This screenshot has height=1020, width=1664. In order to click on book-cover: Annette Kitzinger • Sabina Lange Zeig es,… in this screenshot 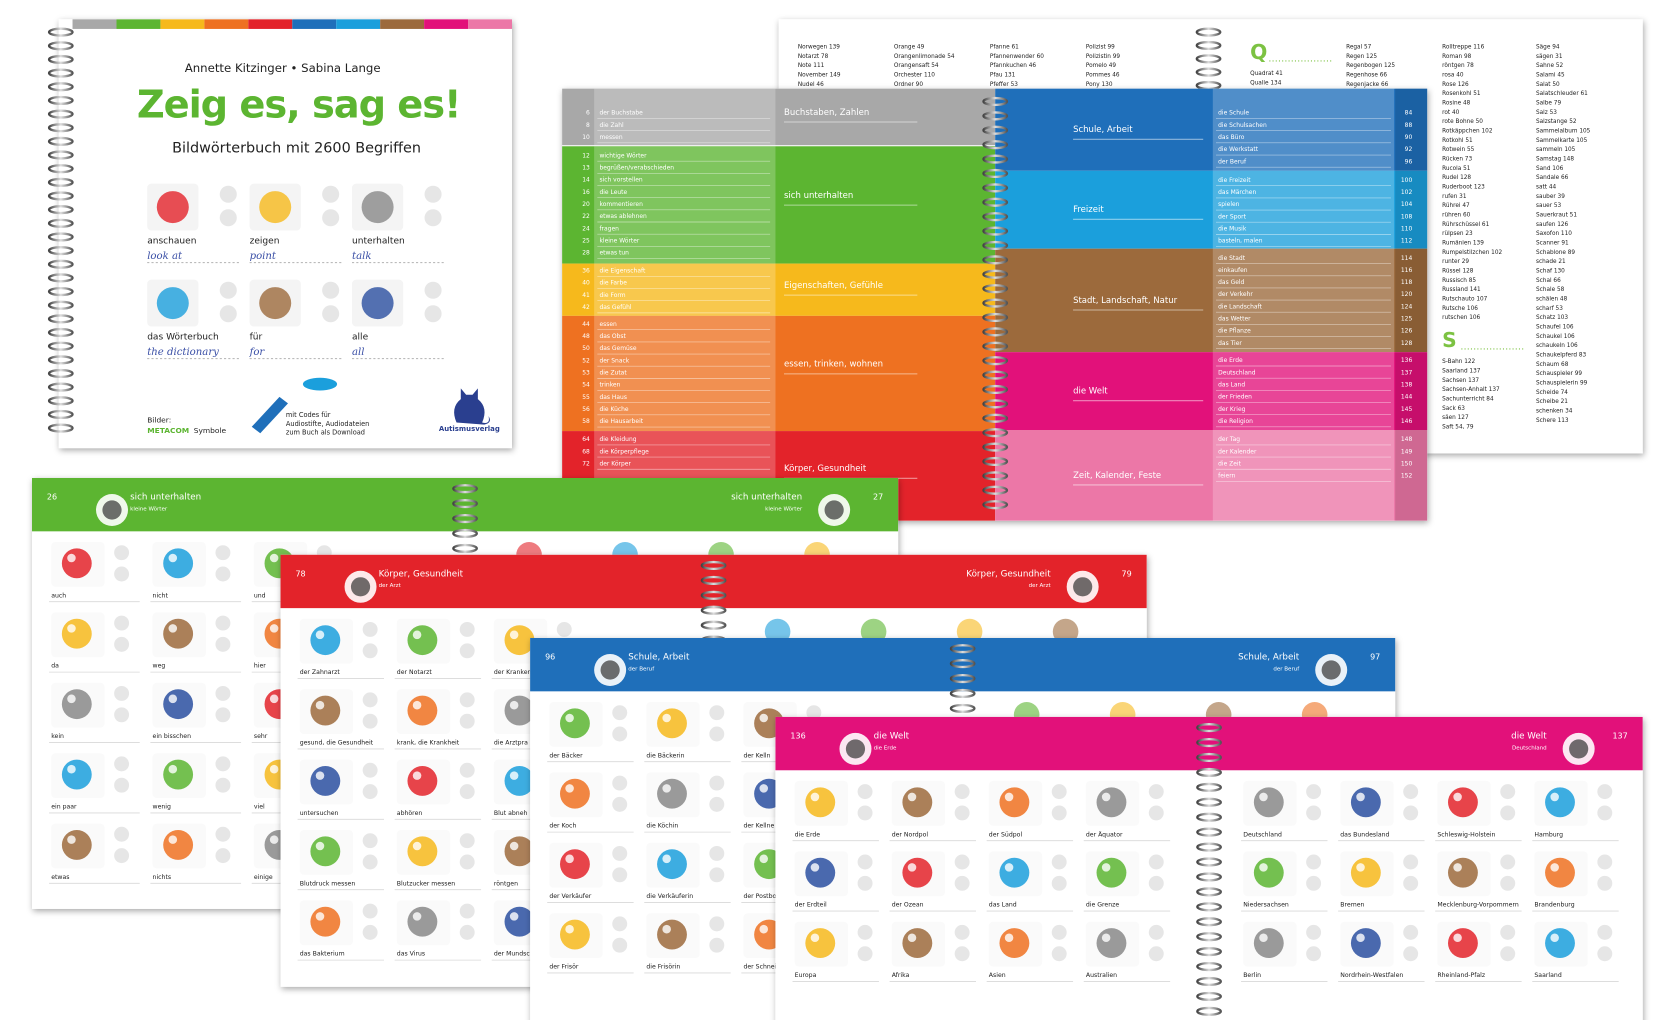, I will do `click(280, 234)`.